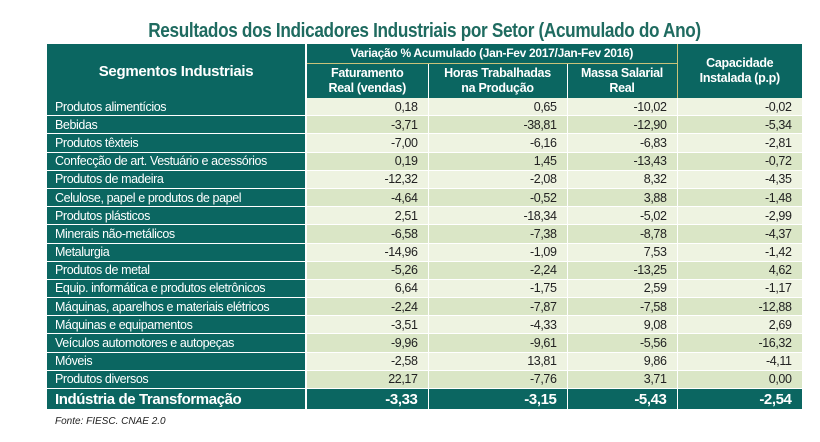 Image resolution: width=820 pixels, height=442 pixels. Describe the element at coordinates (177, 252) in the screenshot. I see `row-label: Metalurgia` at that location.